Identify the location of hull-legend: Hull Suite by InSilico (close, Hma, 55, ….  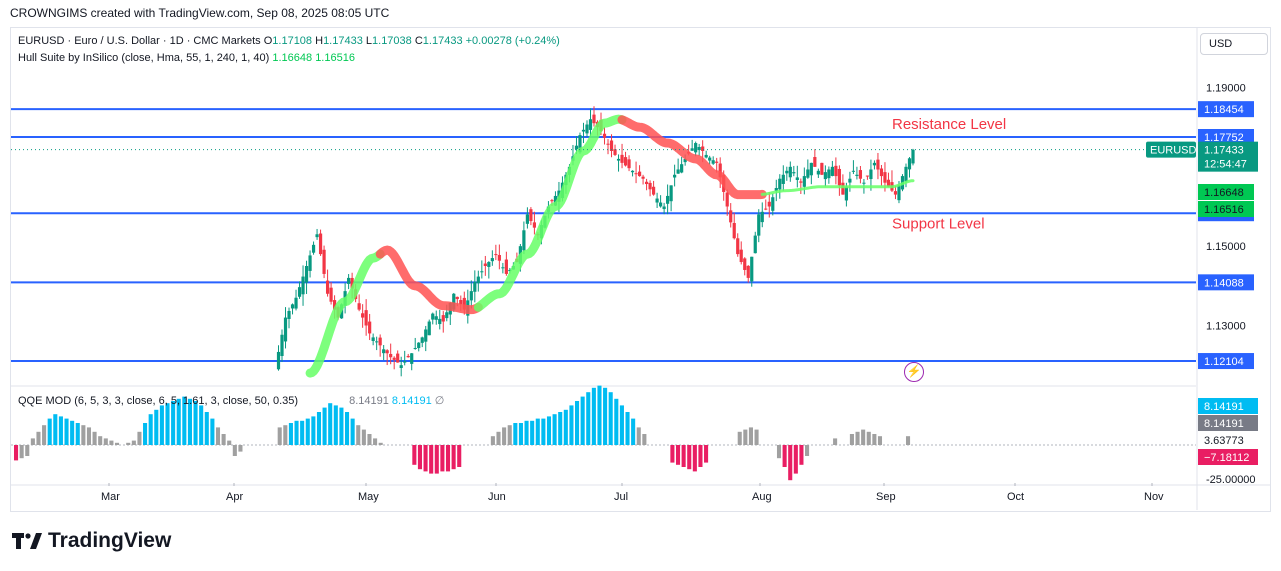
(186, 58).